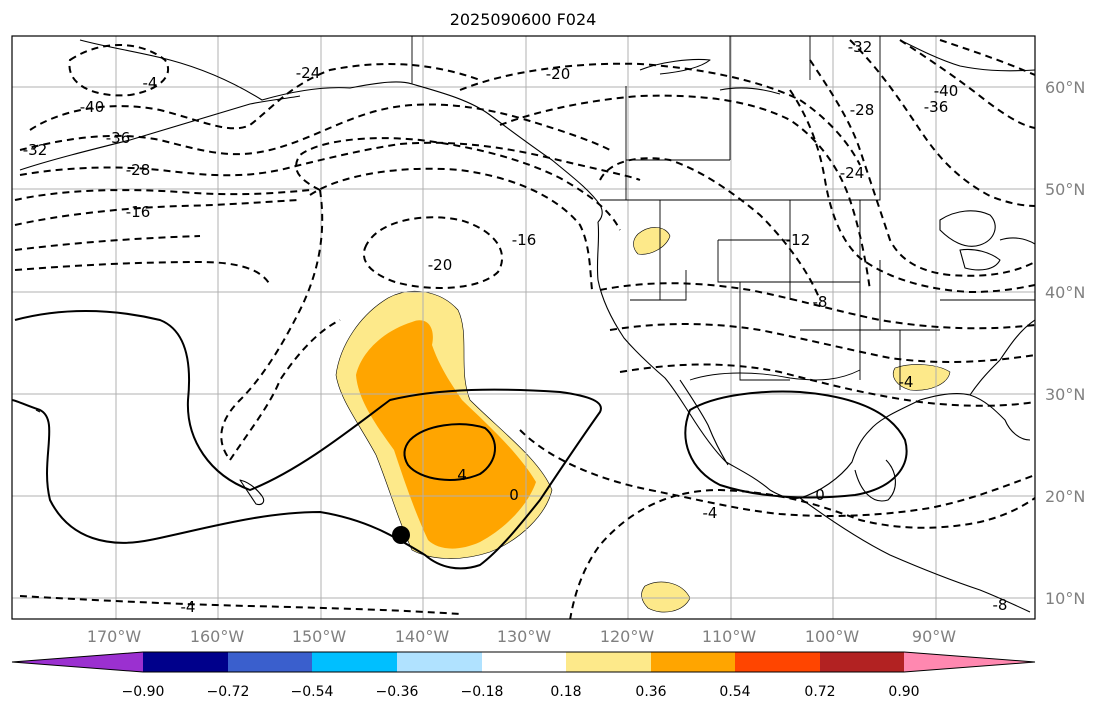 The width and height of the screenshot is (1105, 712). What do you see at coordinates (819, 692) in the screenshot?
I see `colorbar-tick-label: 0.72` at bounding box center [819, 692].